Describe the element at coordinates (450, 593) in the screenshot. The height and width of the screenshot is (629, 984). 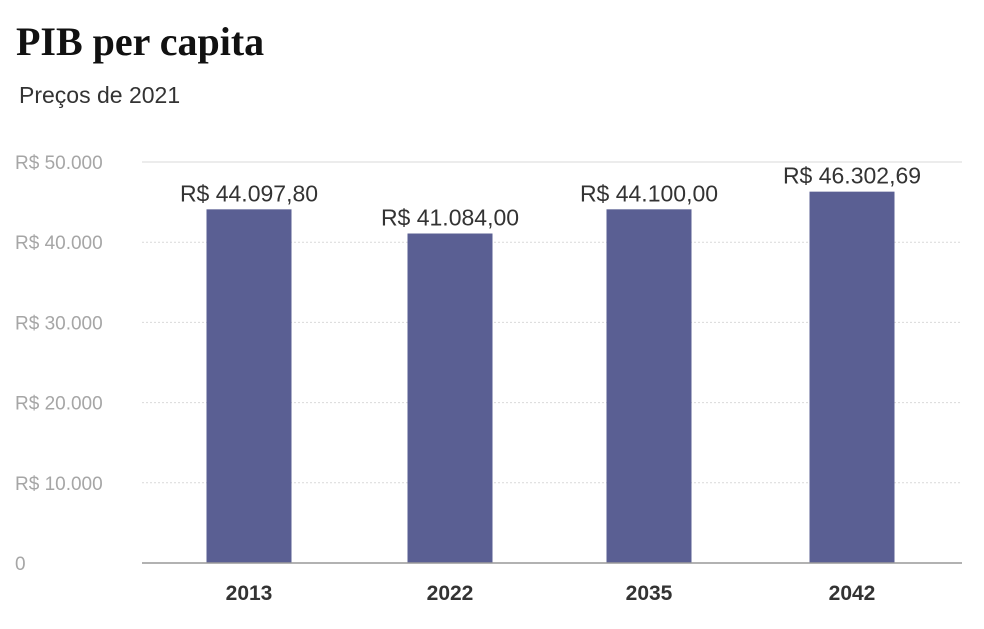
I see `x-tick-label: 2022` at that location.